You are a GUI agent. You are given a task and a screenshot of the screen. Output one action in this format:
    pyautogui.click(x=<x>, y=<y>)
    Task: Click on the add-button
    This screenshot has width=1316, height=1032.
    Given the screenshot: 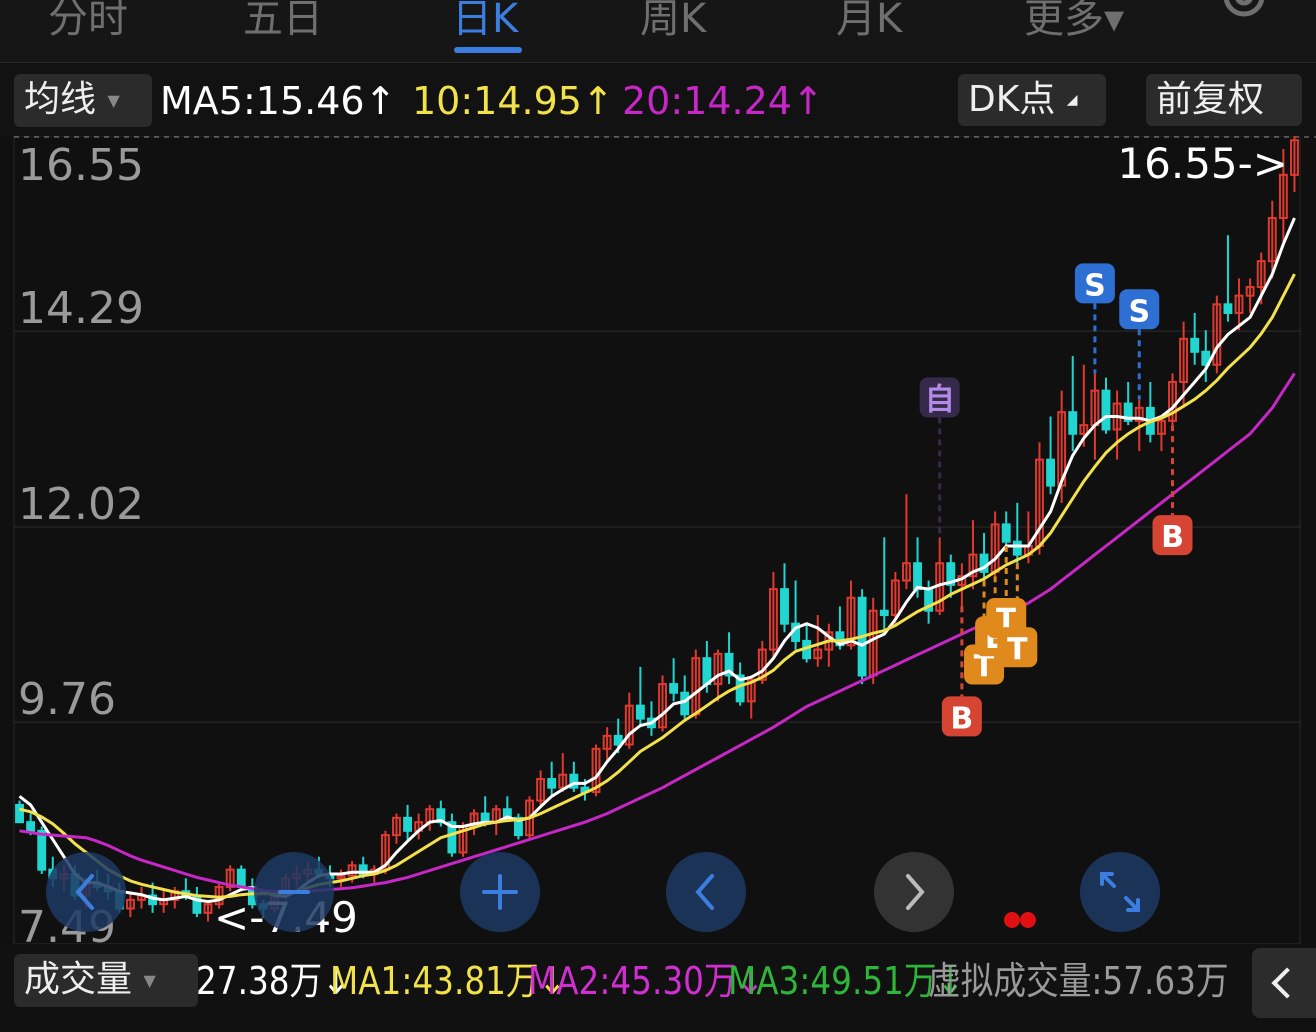 What is the action you would take?
    pyautogui.click(x=500, y=892)
    